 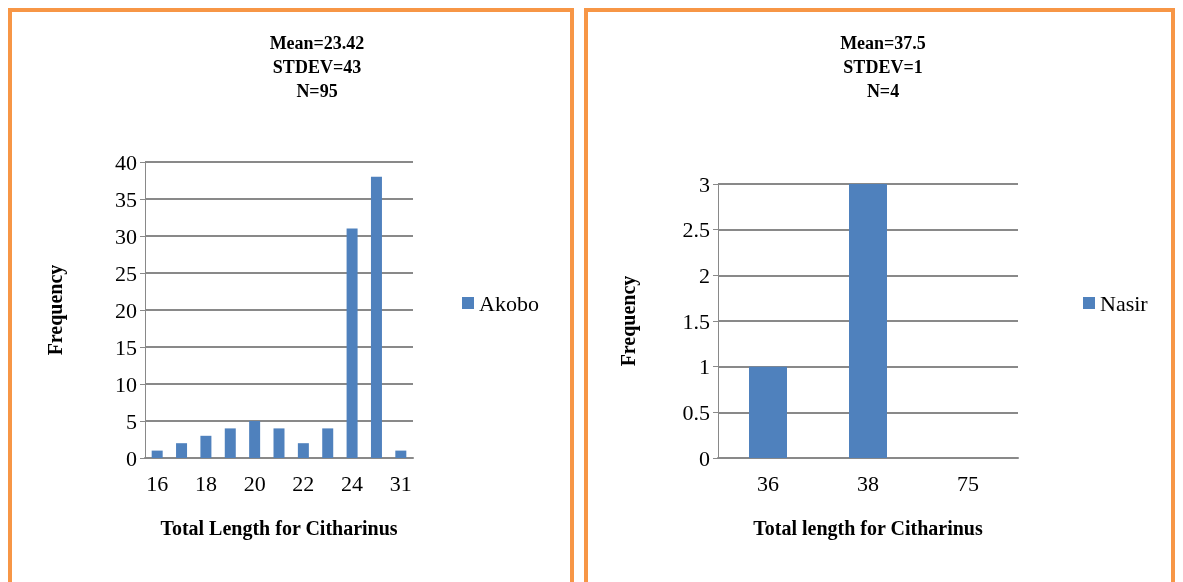 I want to click on x-tick-label: 18, so click(x=205, y=483).